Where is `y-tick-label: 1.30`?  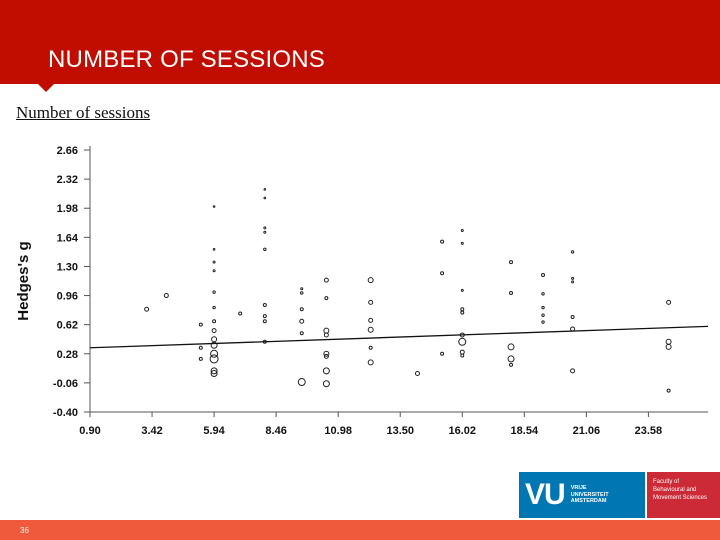
y-tick-label: 1.30 is located at coordinates (67, 267).